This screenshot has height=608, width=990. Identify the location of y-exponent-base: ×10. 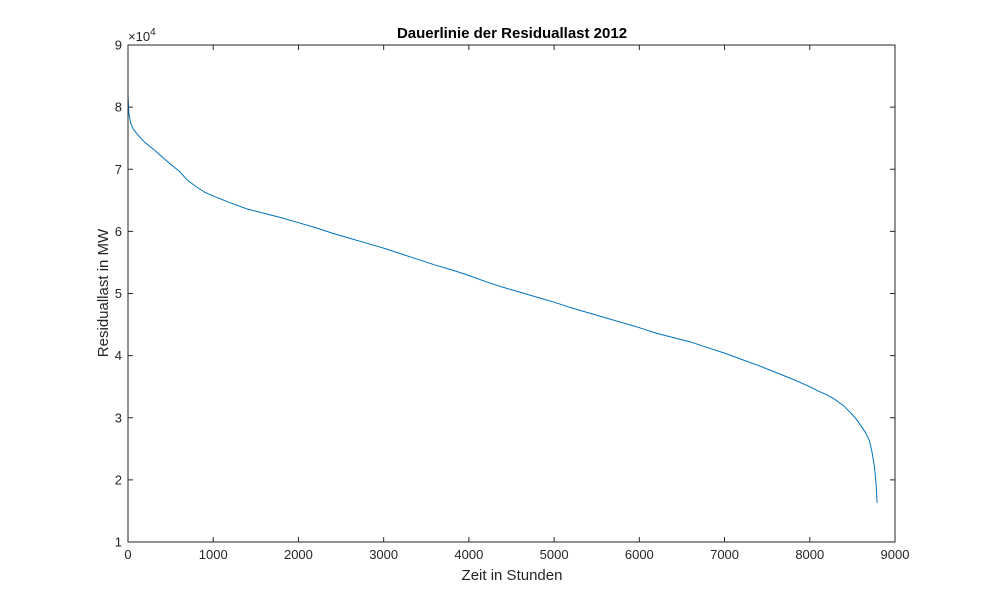
(139, 36).